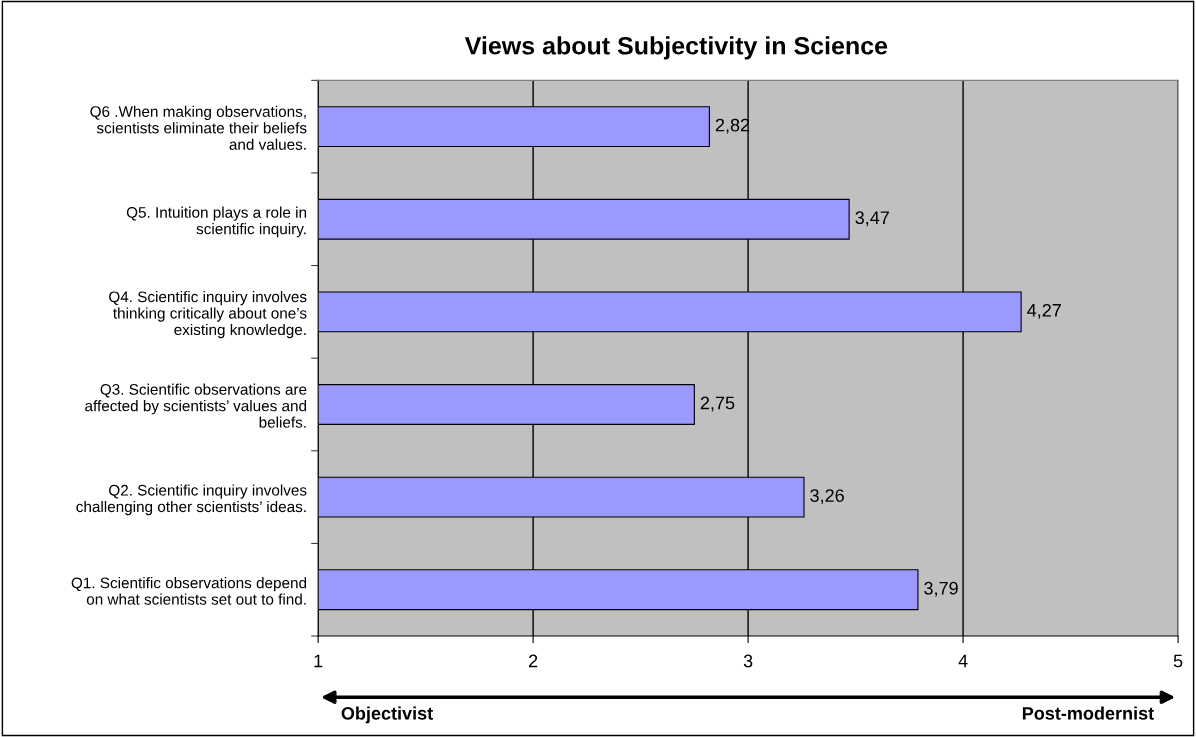 The image size is (1196, 737). I want to click on text: Post-modernist, so click(1088, 713).